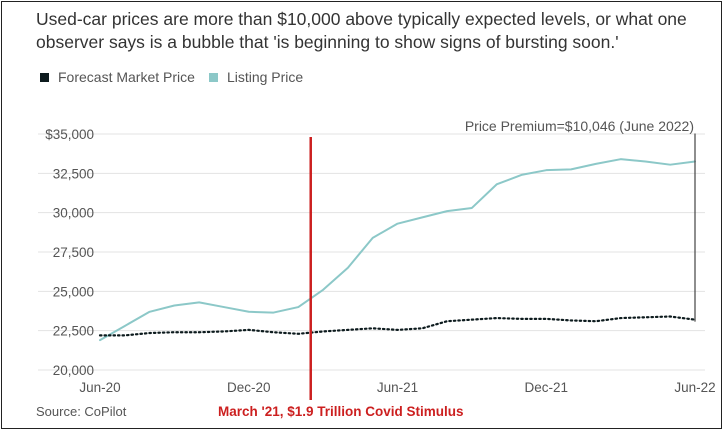 This screenshot has width=725, height=432. What do you see at coordinates (44, 77) in the screenshot?
I see `legend-swatch-forecast` at bounding box center [44, 77].